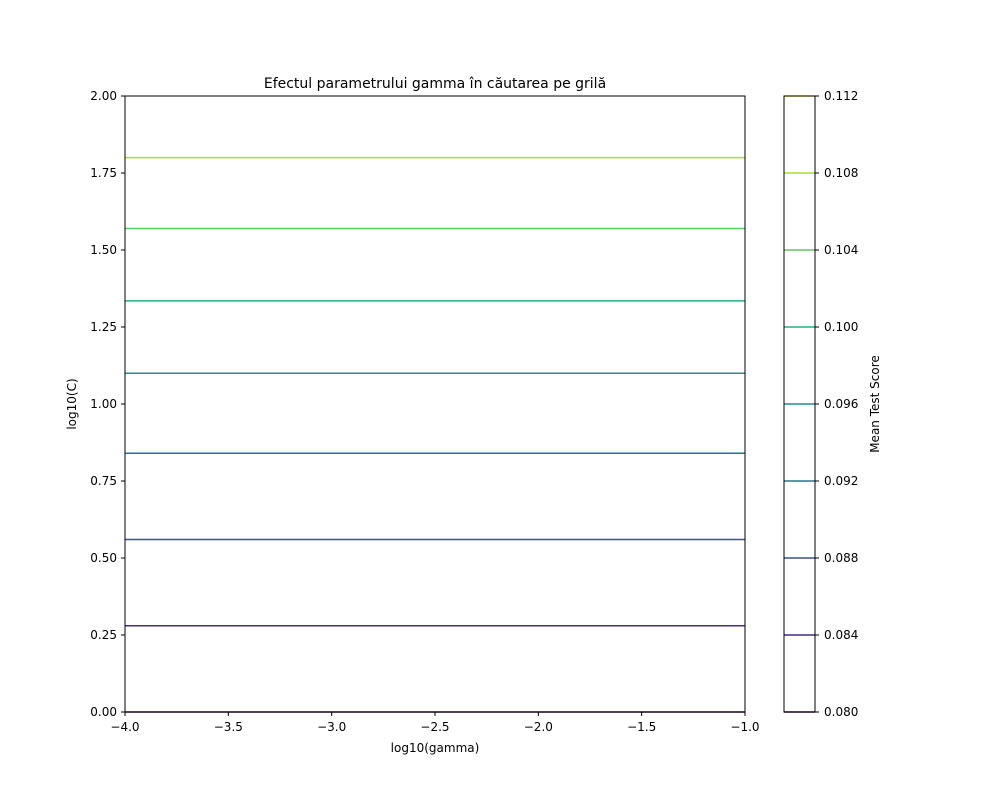 This screenshot has width=1000, height=800. What do you see at coordinates (841, 96) in the screenshot?
I see `colorbar-tick-label: 0.112` at bounding box center [841, 96].